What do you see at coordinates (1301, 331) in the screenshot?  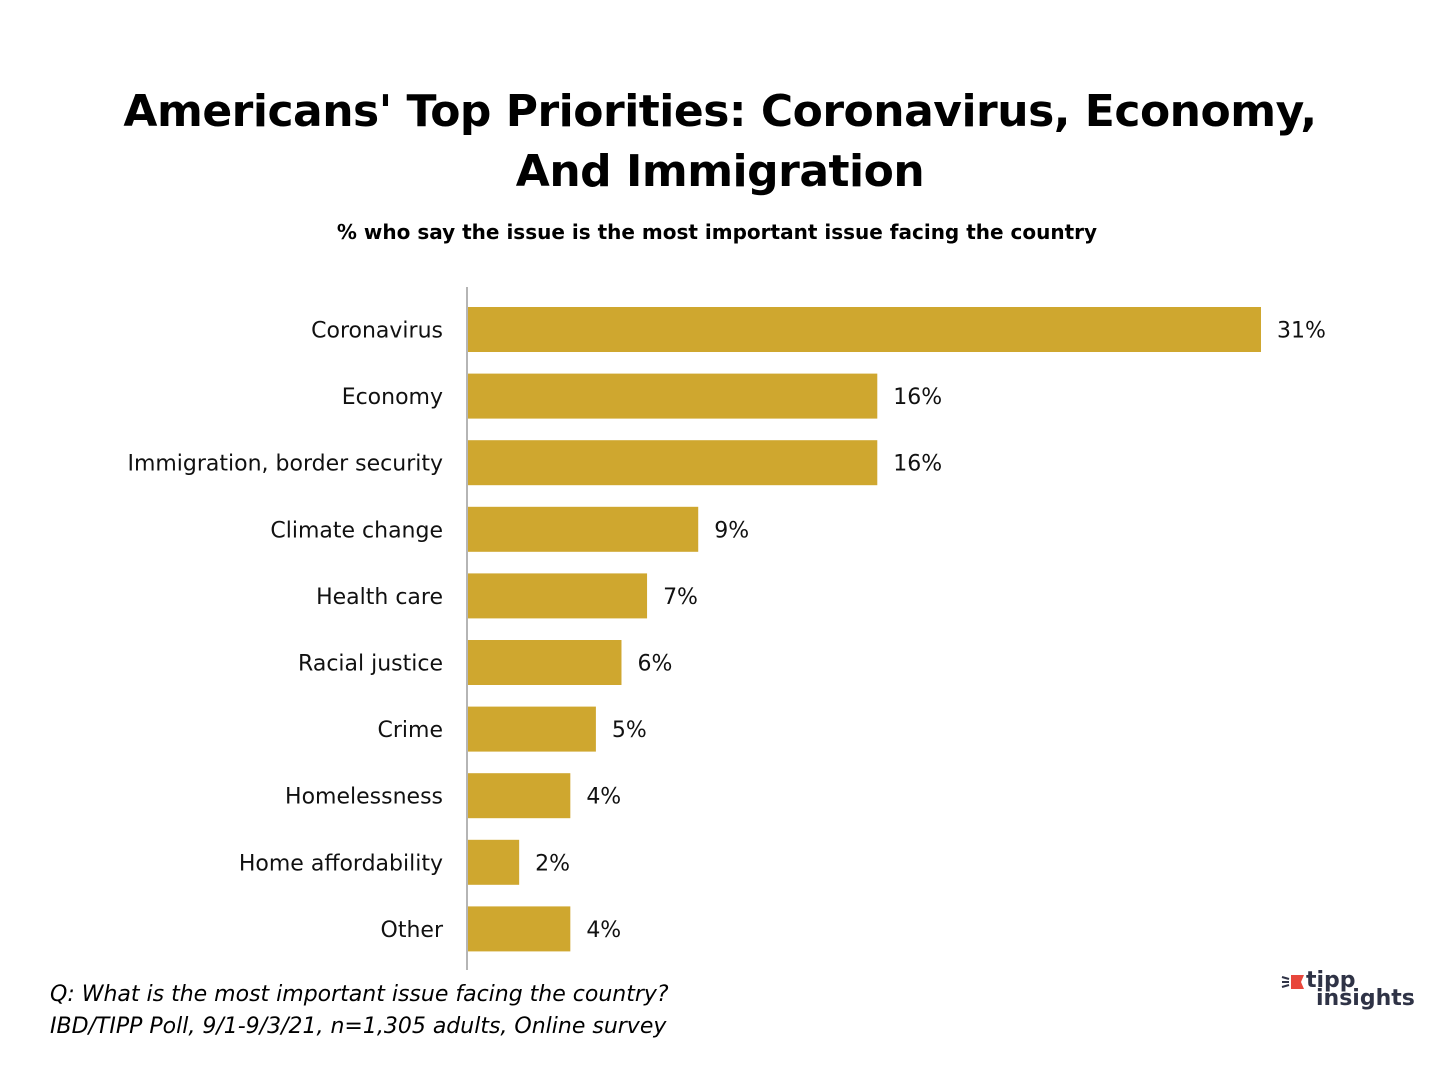 I see `data-label: 31%` at bounding box center [1301, 331].